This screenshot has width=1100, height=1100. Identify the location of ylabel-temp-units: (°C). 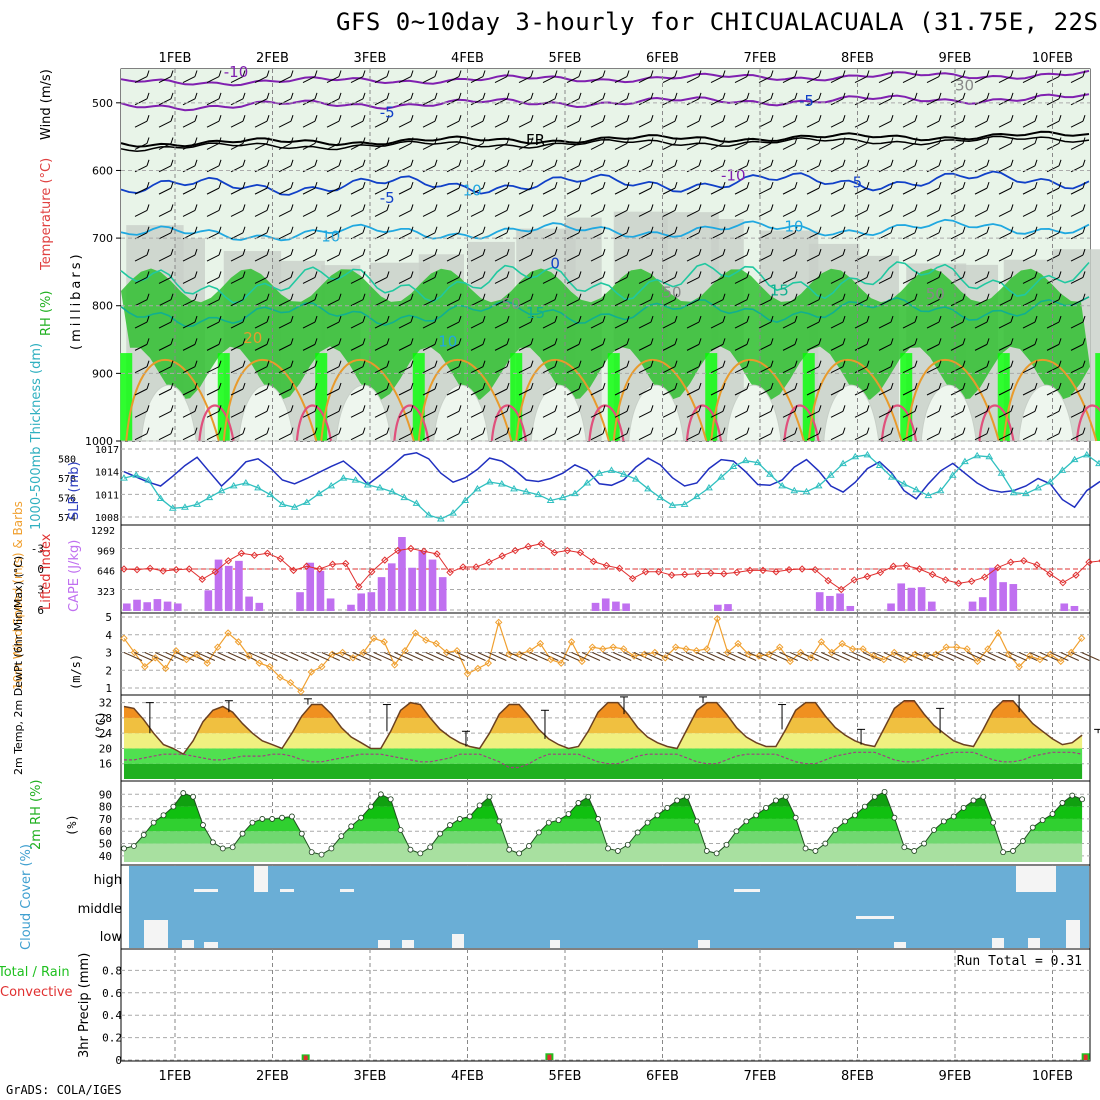
(101, 725).